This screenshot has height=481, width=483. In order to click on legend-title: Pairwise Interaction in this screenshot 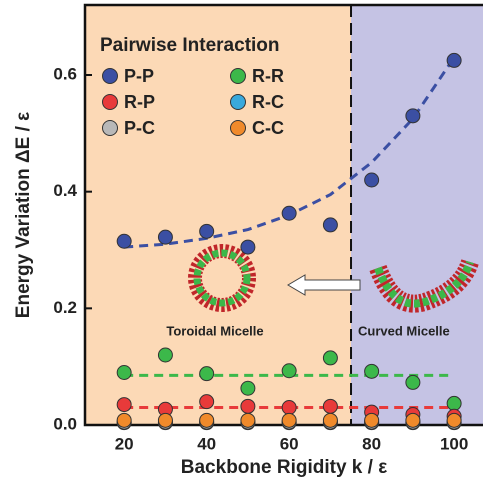, I will do `click(190, 45)`.